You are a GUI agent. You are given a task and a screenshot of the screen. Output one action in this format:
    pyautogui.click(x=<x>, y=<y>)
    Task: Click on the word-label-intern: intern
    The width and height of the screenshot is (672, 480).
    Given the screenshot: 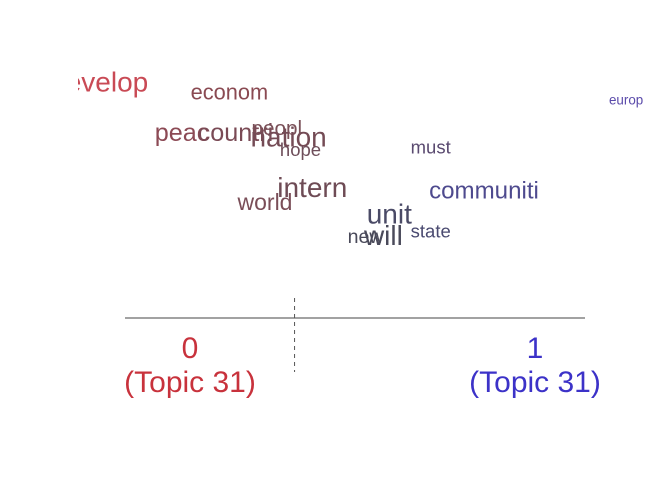 What is the action you would take?
    pyautogui.click(x=312, y=187)
    